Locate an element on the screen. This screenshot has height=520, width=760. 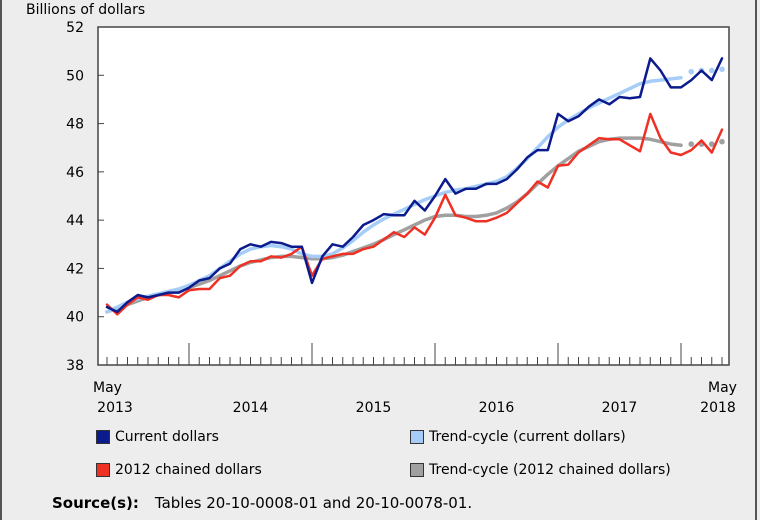
legend-item-trend-current: Trend-cycle (current dollars) is located at coordinates (518, 437).